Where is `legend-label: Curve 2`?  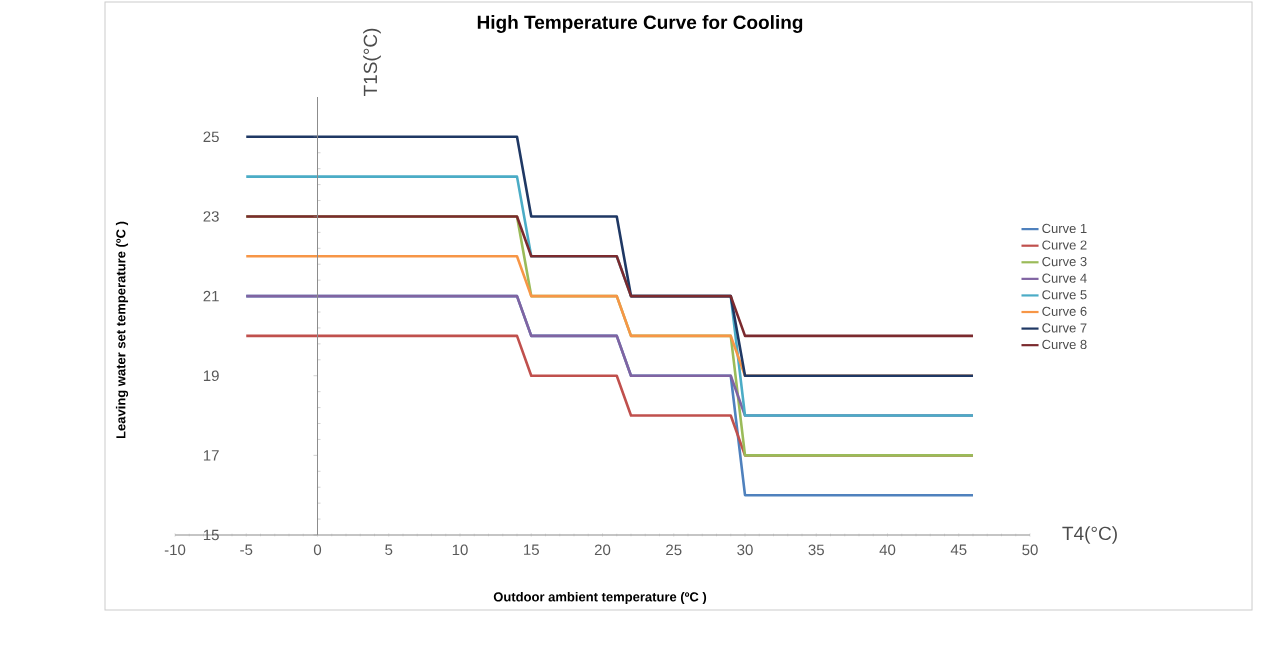 legend-label: Curve 2 is located at coordinates (1064, 245).